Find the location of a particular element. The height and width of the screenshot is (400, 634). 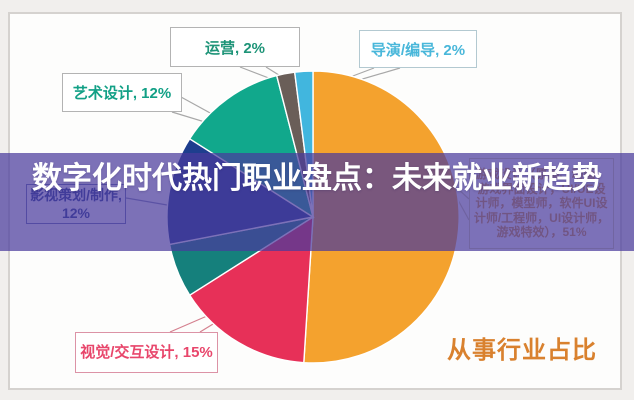

callout-visual-interaction: 视觉/交互设计, 15% is located at coordinates (146, 352).